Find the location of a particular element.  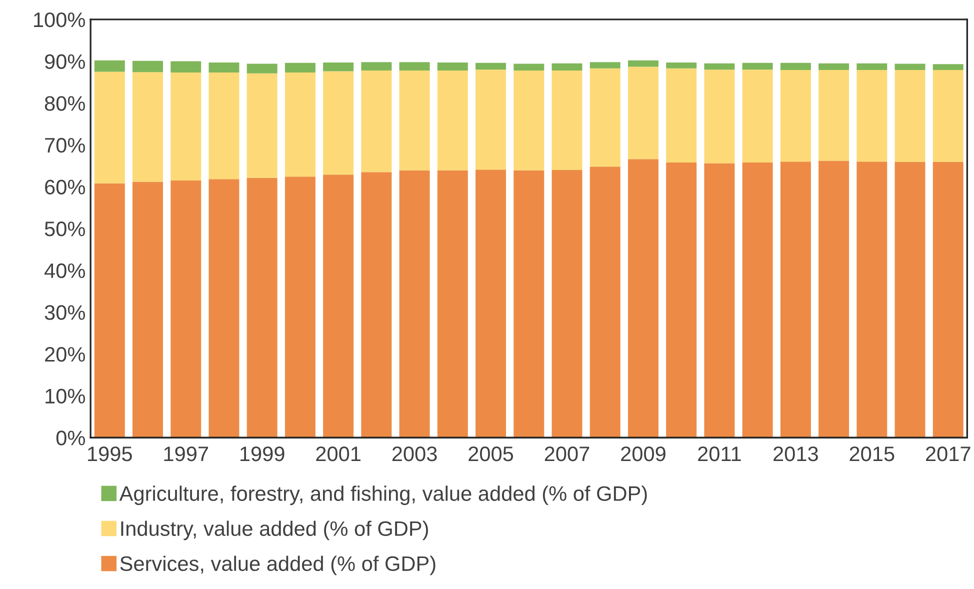

x-tick-label: 1995 is located at coordinates (110, 454).